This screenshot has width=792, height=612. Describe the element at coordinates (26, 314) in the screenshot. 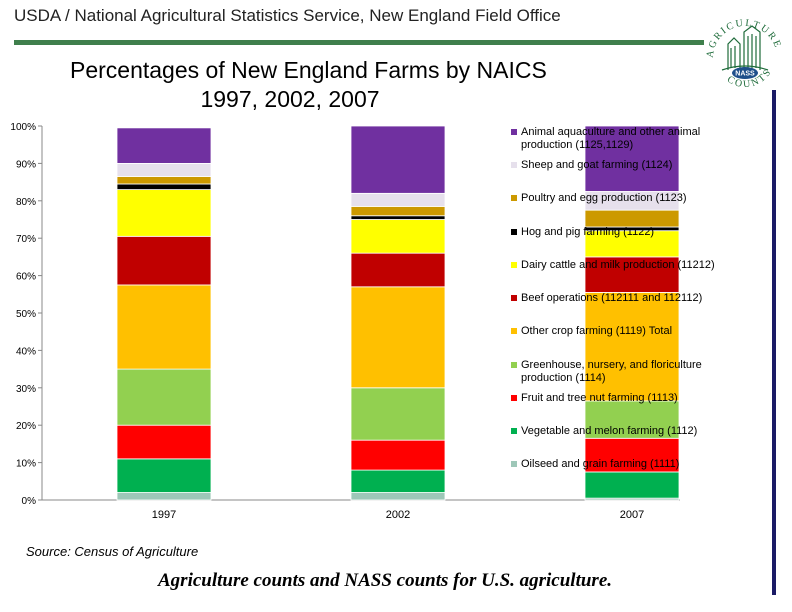

I see `y-tick-label: 50%` at that location.